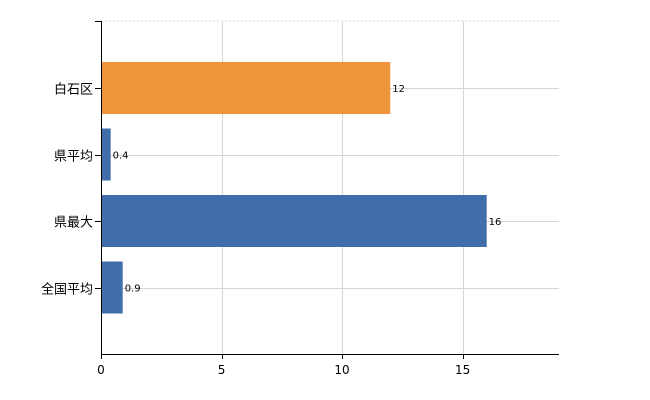 Image resolution: width=650 pixels, height=400 pixels. I want to click on bar-value-label: 12, so click(398, 89).